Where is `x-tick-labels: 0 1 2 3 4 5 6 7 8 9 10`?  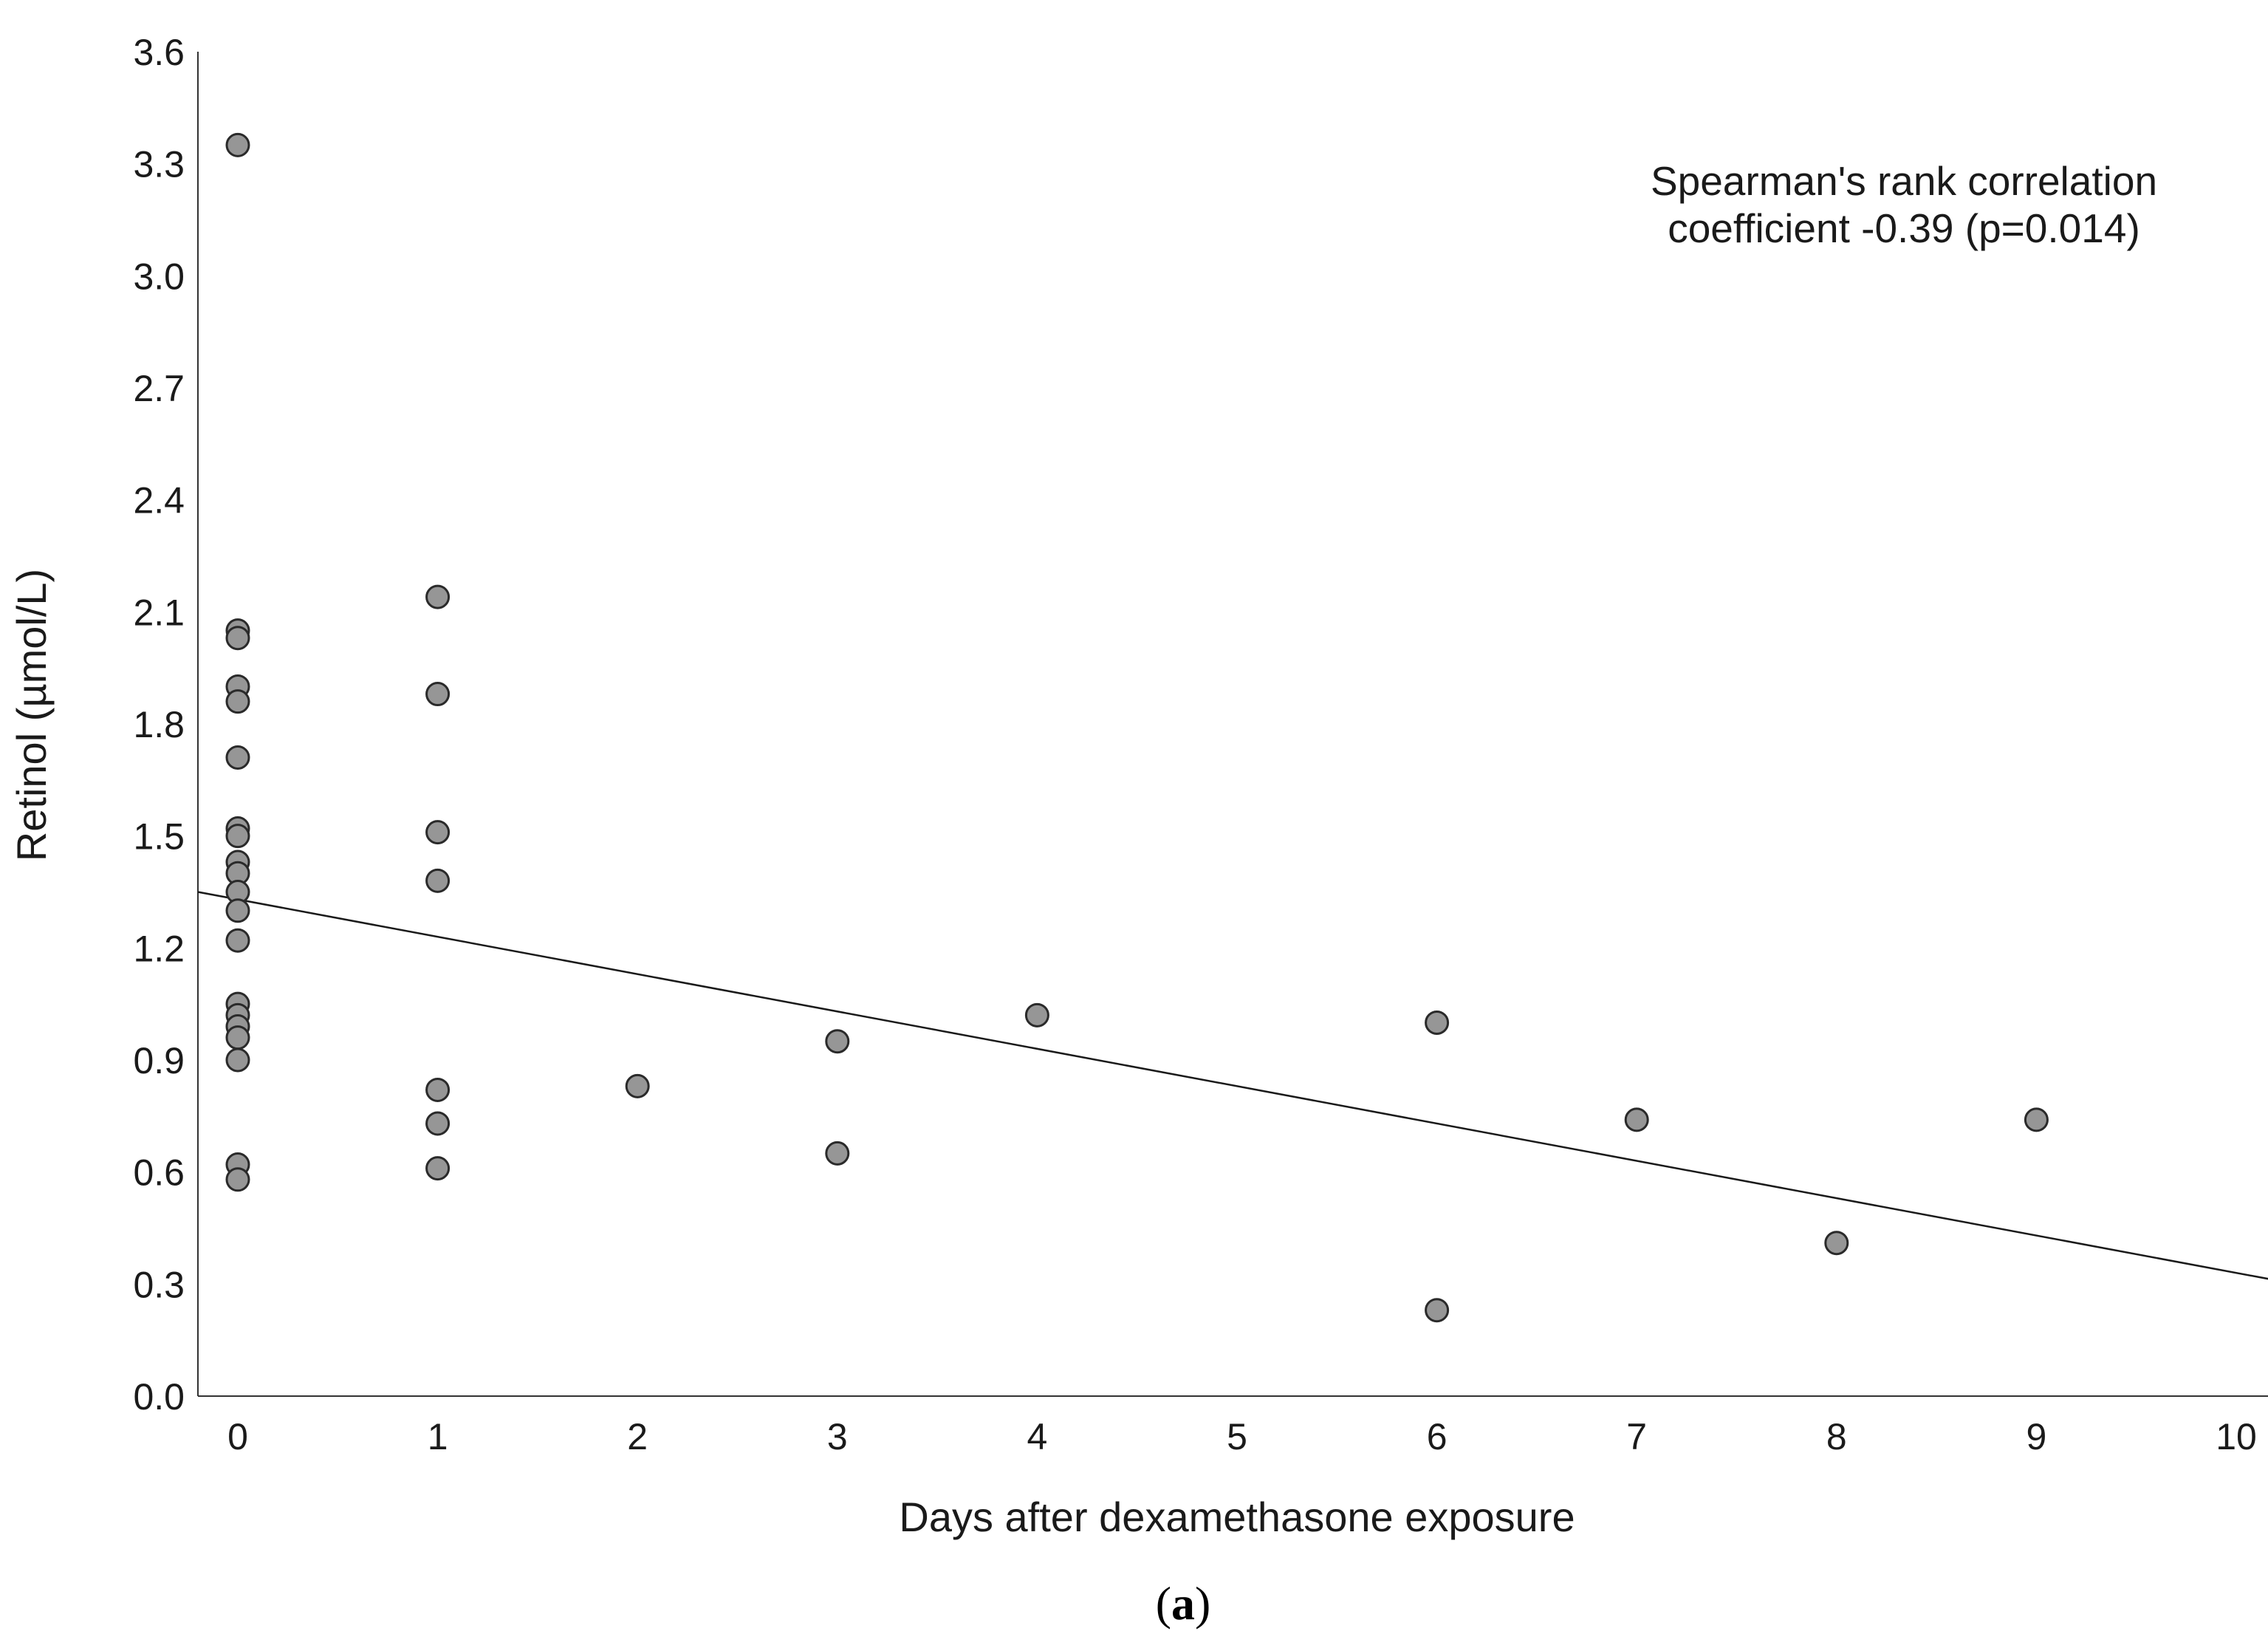
x-tick-labels: 0 1 2 3 4 5 6 7 8 9 10 is located at coordinates (1242, 1436).